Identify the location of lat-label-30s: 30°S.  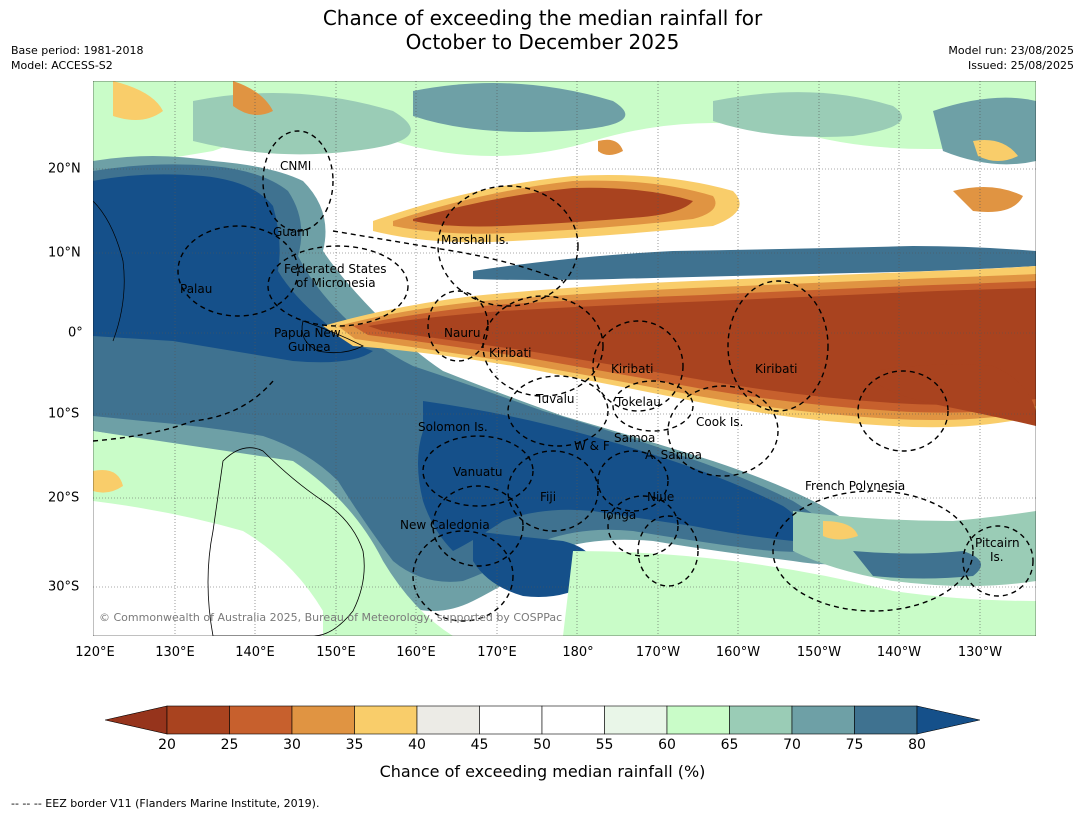
(64, 587).